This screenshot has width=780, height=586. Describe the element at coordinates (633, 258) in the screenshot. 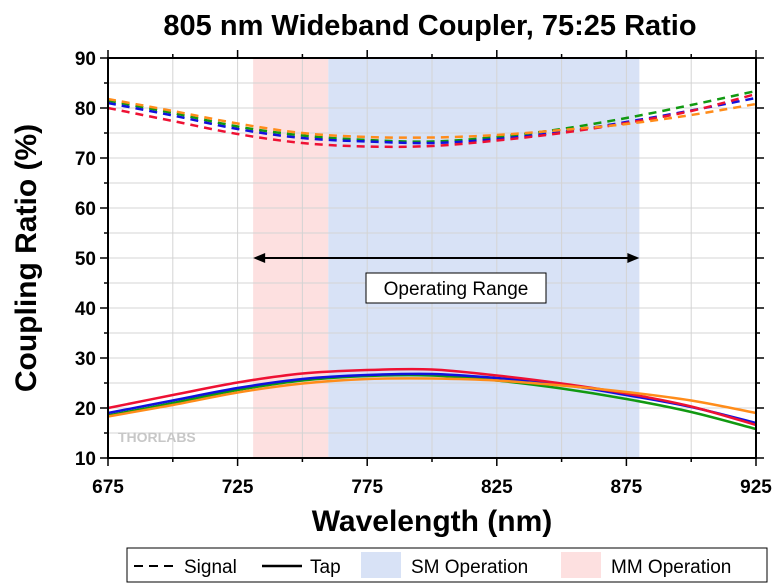

I see `operating-range-arrowhead-right` at that location.